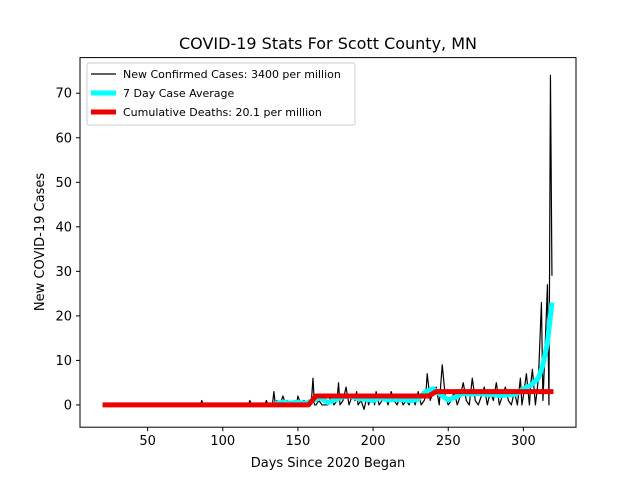 The width and height of the screenshot is (640, 480). Describe the element at coordinates (523, 441) in the screenshot. I see `x-tick-label: 300` at that location.